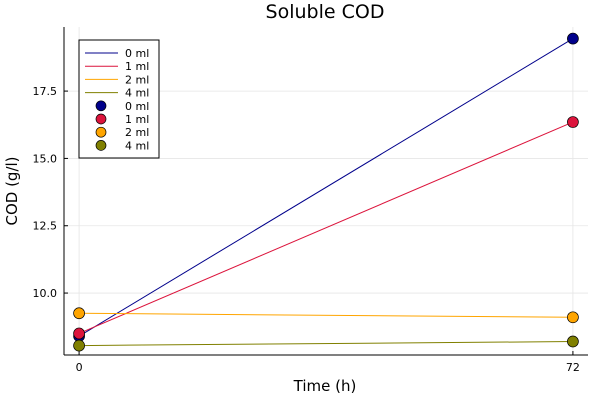 The width and height of the screenshot is (600, 400). What do you see at coordinates (45, 158) in the screenshot?
I see `y-tick-label: 15.0` at bounding box center [45, 158].